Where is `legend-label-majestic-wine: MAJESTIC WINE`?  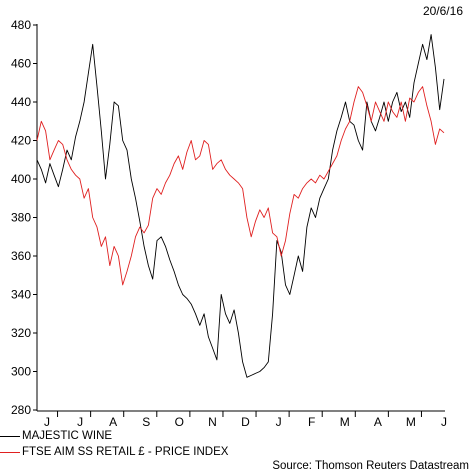 legend-label-majestic-wine: MAJESTIC WINE is located at coordinates (67, 436).